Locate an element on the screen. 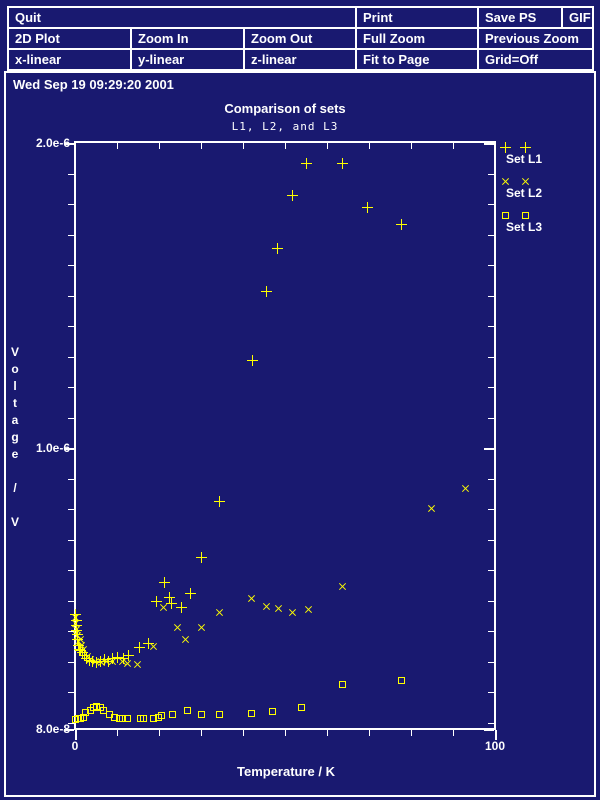 The height and width of the screenshot is (800, 600). menu-item-zoom-in: Zoom In is located at coordinates (187, 38).